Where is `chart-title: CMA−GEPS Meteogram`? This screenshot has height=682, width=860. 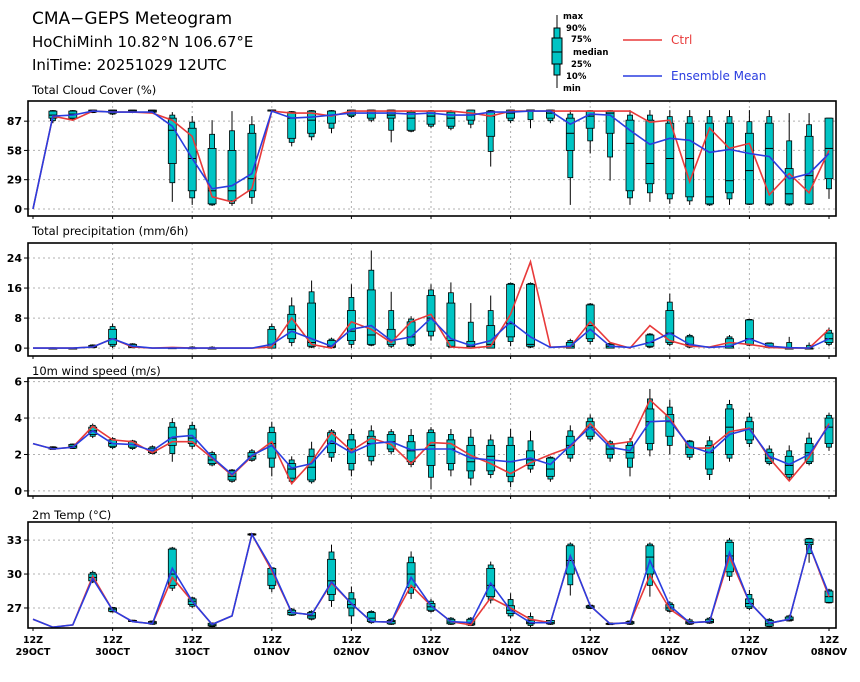
chart-title: CMA−GEPS Meteogram is located at coordinates (132, 19).